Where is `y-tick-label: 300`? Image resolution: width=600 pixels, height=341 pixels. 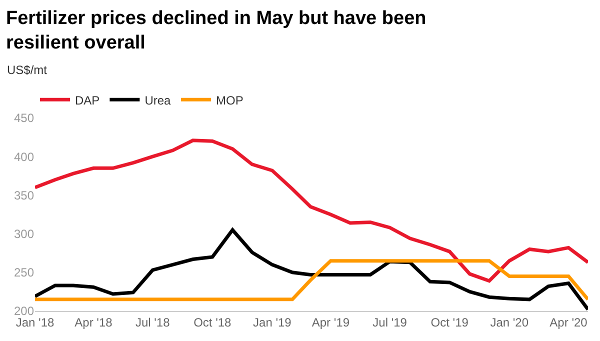
y-tick-label: 300 is located at coordinates (24, 234).